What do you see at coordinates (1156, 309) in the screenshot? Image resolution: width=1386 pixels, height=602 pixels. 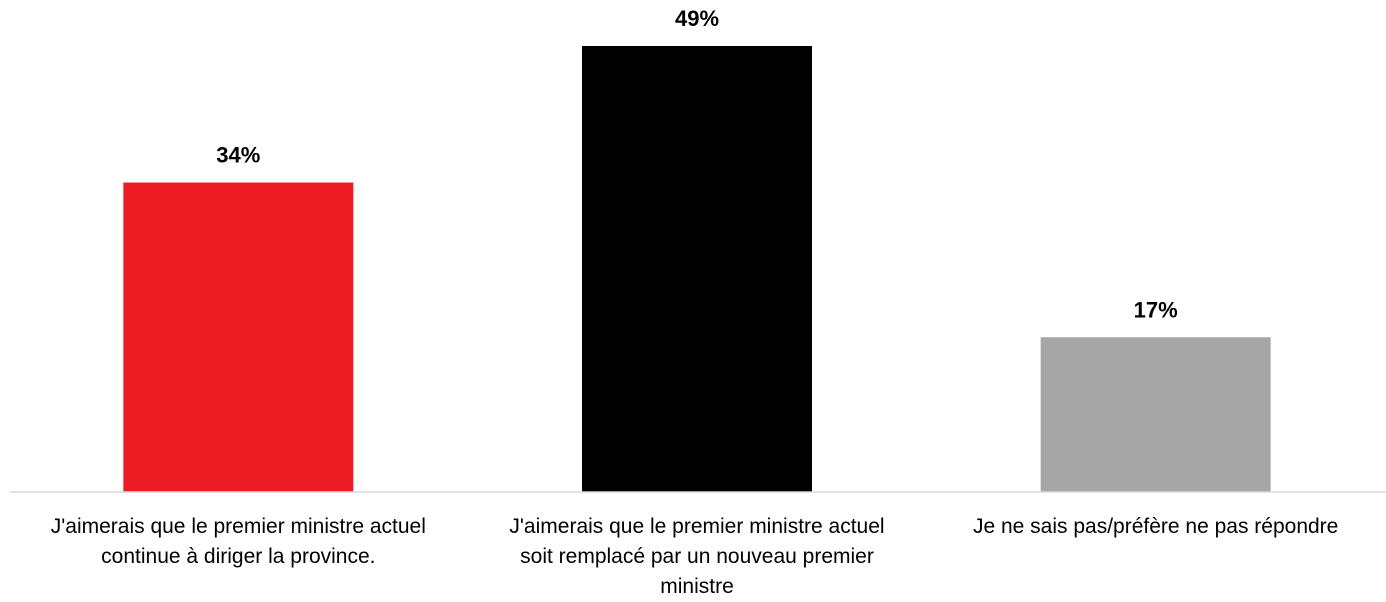 I see `data-label-3: 17%` at bounding box center [1156, 309].